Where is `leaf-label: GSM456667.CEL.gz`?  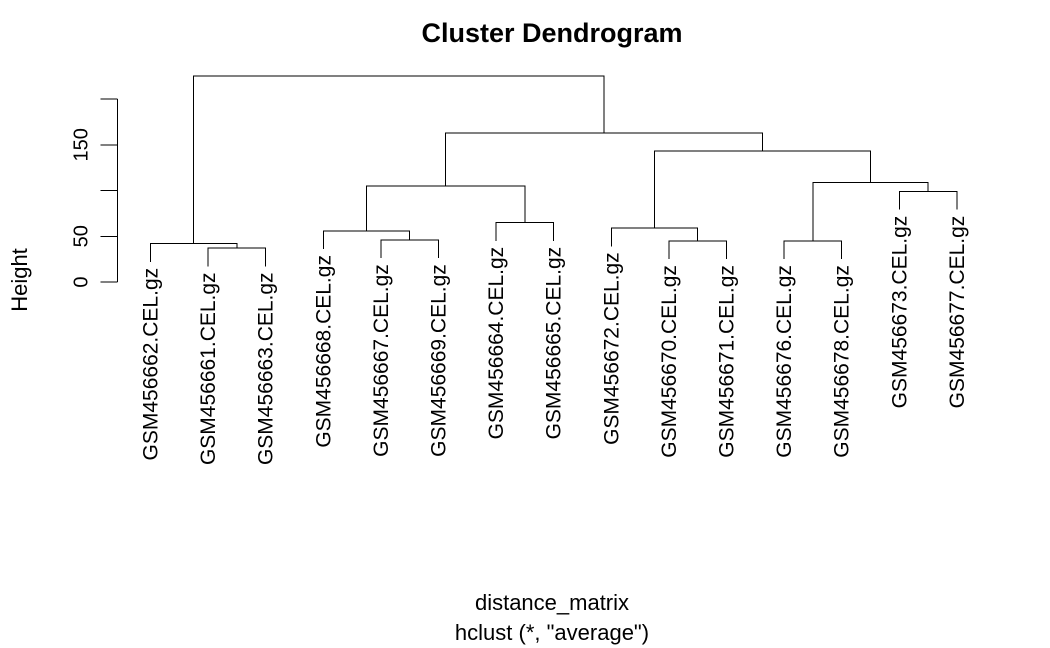
leaf-label: GSM456667.CEL.gz is located at coordinates (381, 360).